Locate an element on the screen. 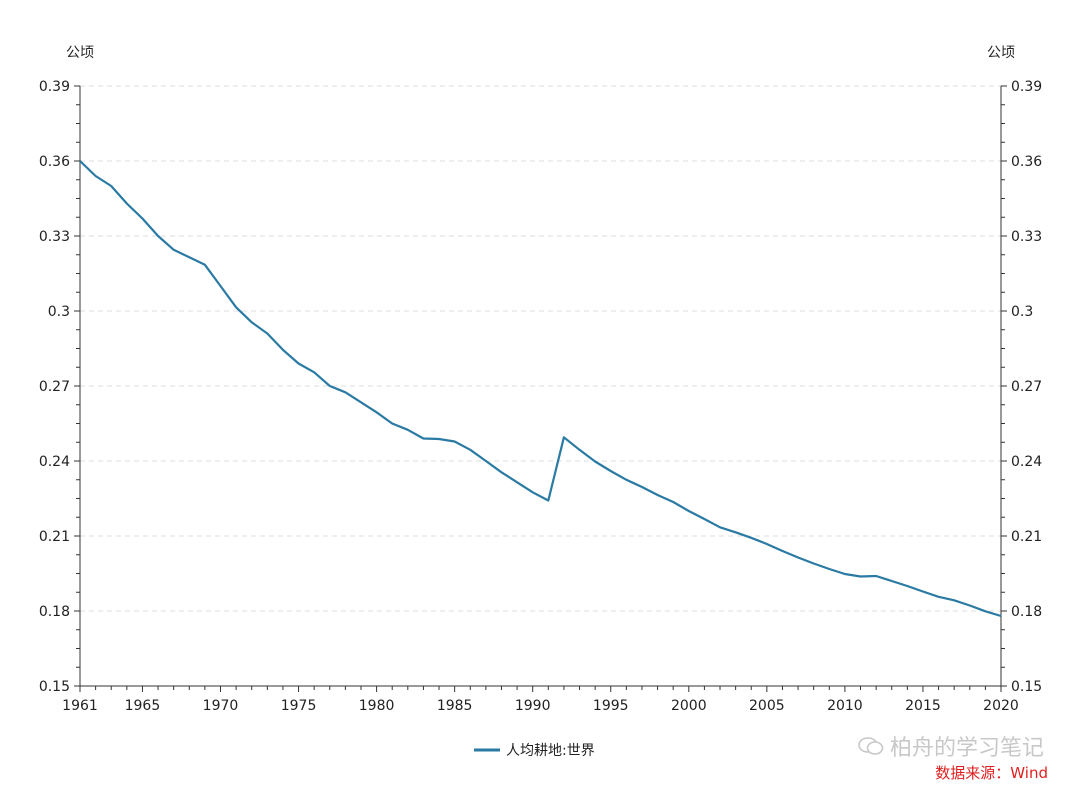 The height and width of the screenshot is (793, 1080). x-tick-label: 2000 is located at coordinates (689, 706).